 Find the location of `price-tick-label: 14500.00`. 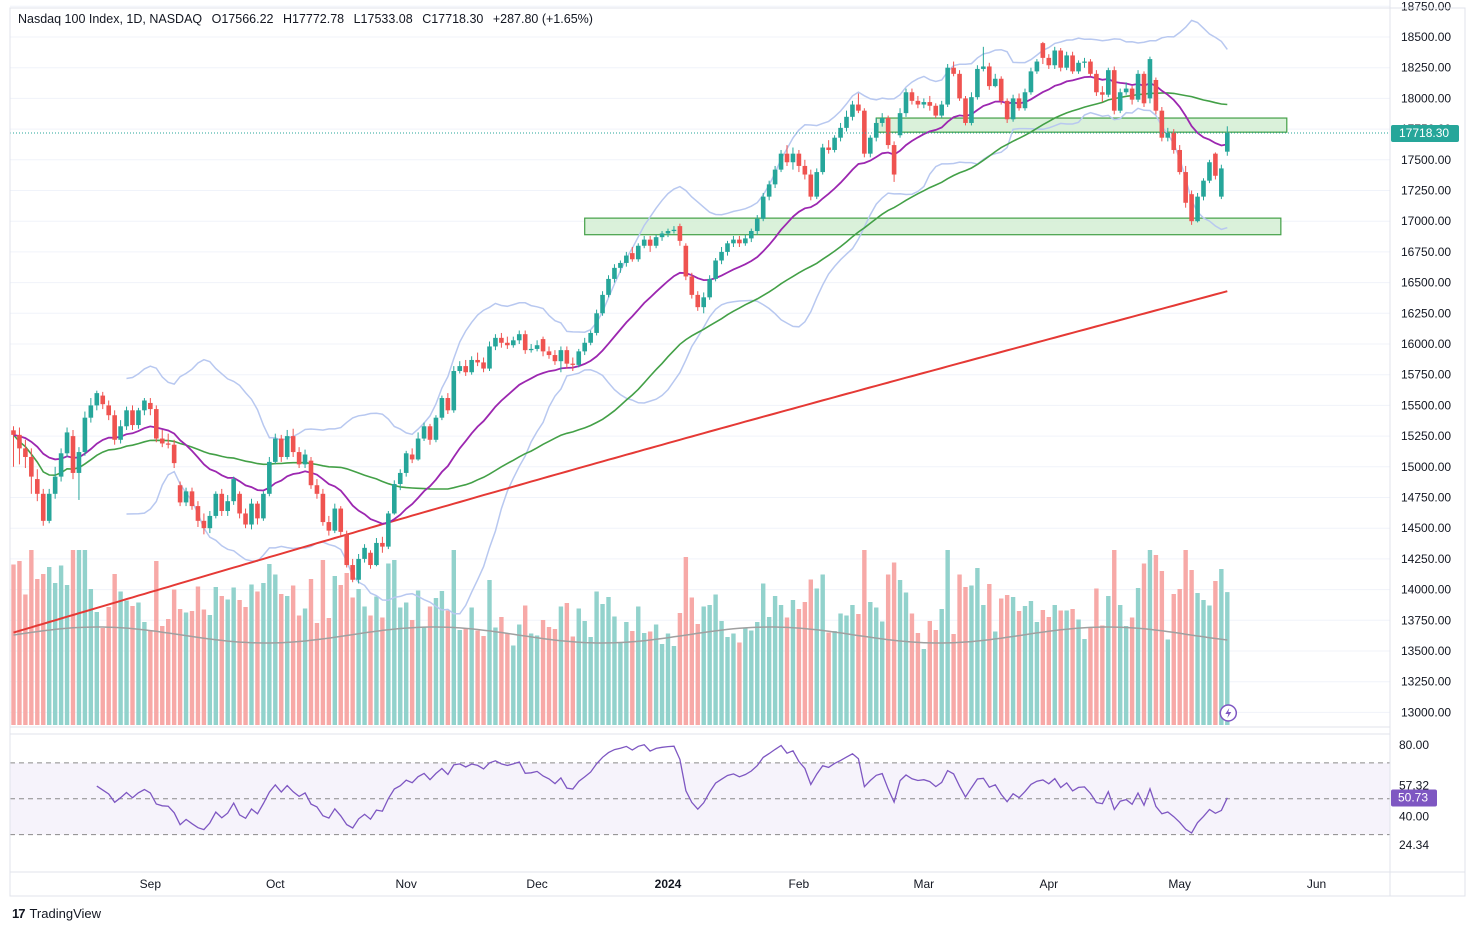

price-tick-label: 14500.00 is located at coordinates (1426, 528).